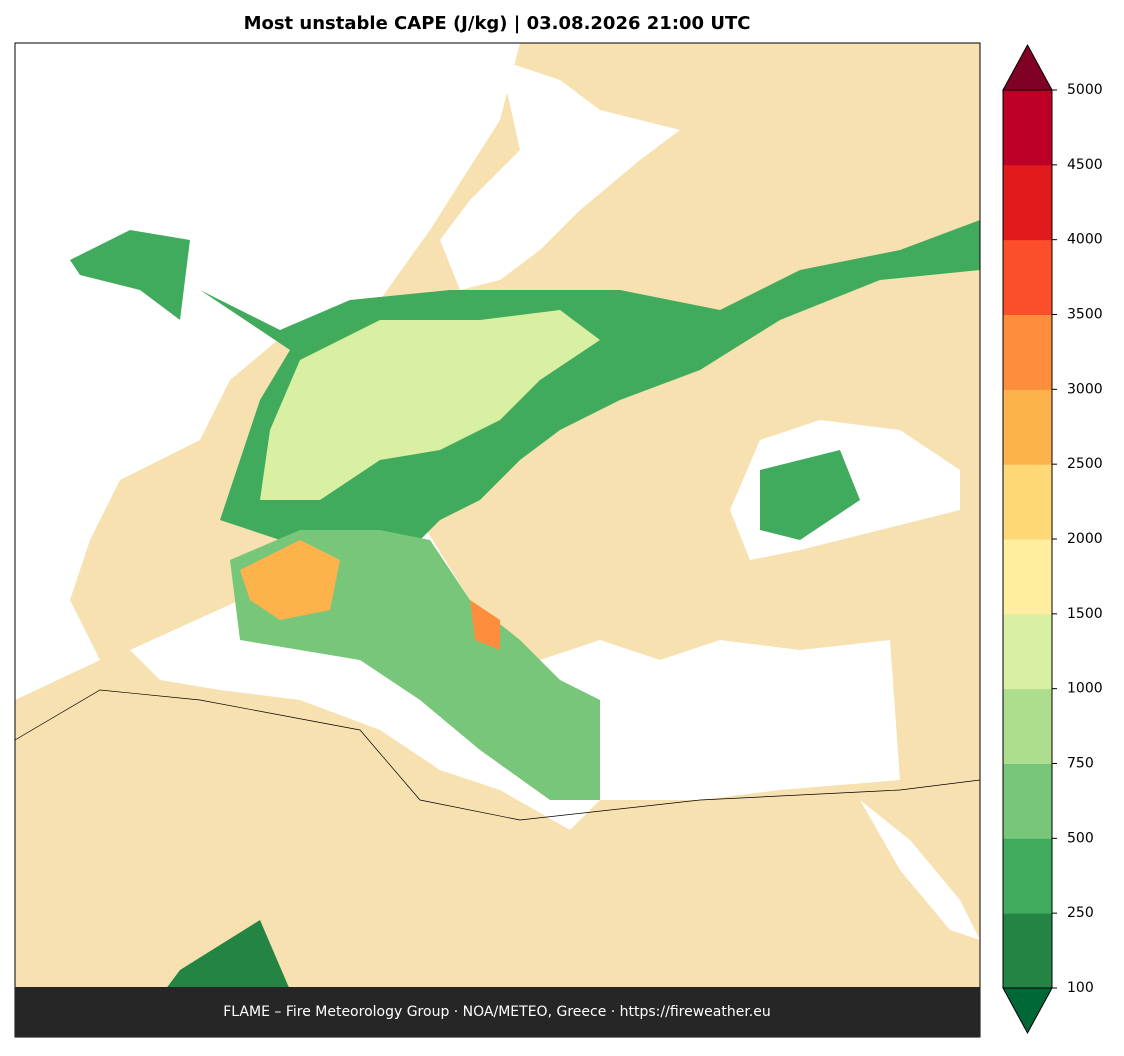  Describe the element at coordinates (560, 175) in the screenshot. I see `baltic` at that location.